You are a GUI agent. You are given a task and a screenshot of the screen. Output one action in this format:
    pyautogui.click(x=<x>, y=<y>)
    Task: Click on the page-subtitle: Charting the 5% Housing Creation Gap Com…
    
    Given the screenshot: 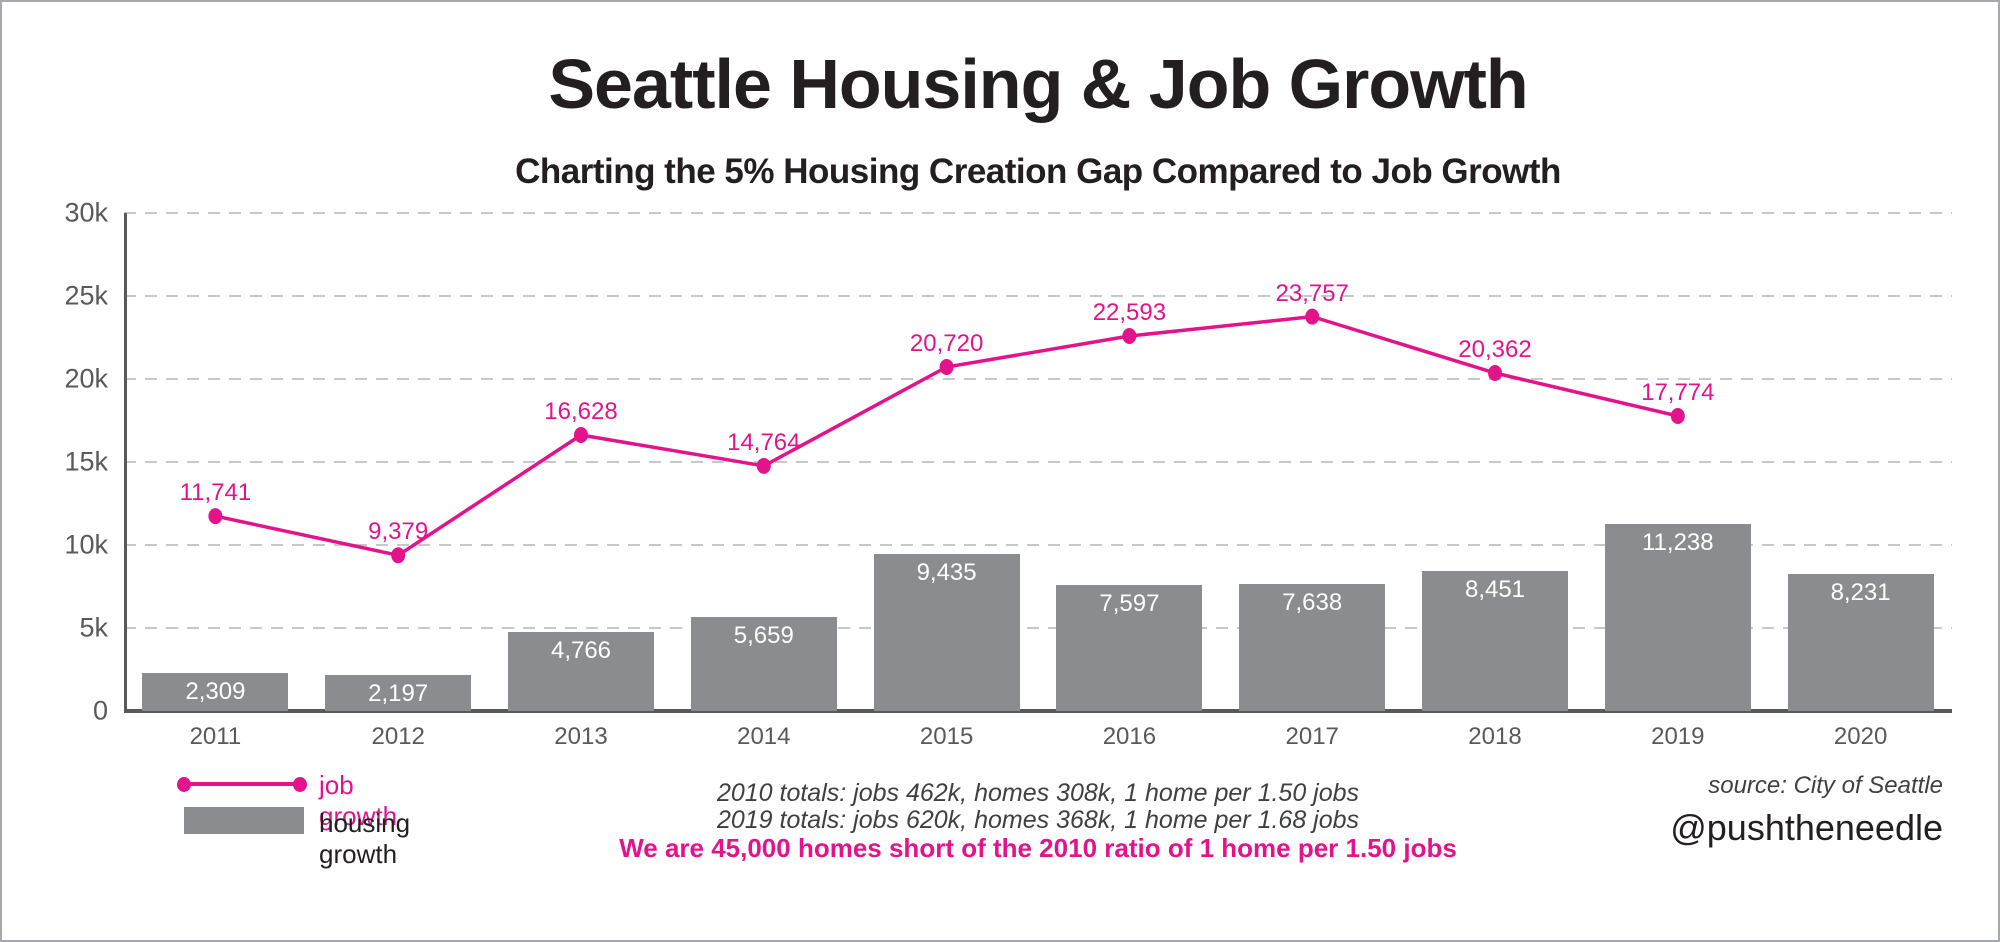 What is the action you would take?
    pyautogui.click(x=1038, y=171)
    